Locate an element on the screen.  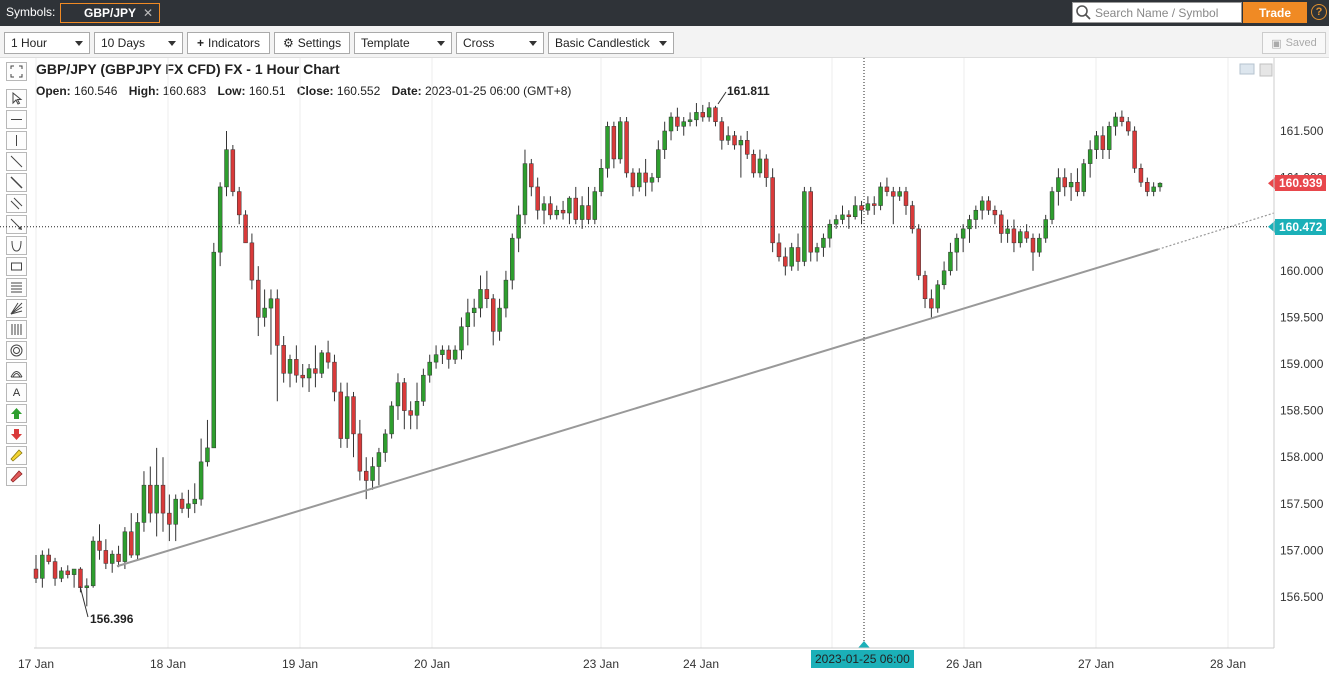
image-export-icon is located at coordinates (1247, 69).